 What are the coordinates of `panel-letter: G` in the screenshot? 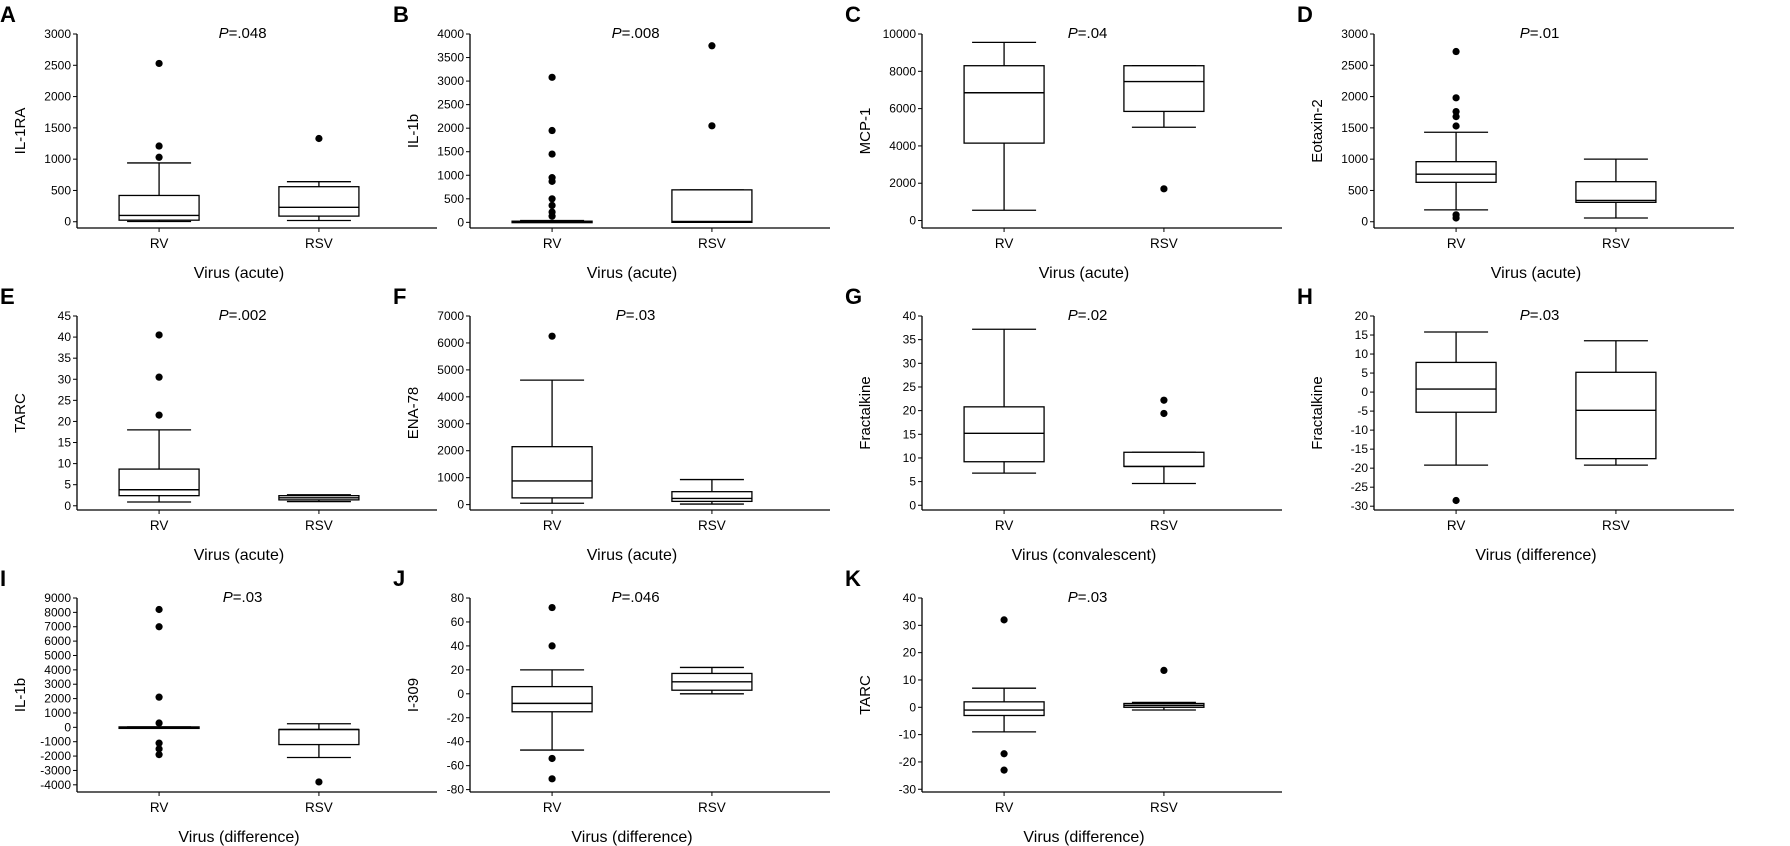 It's located at (853, 296).